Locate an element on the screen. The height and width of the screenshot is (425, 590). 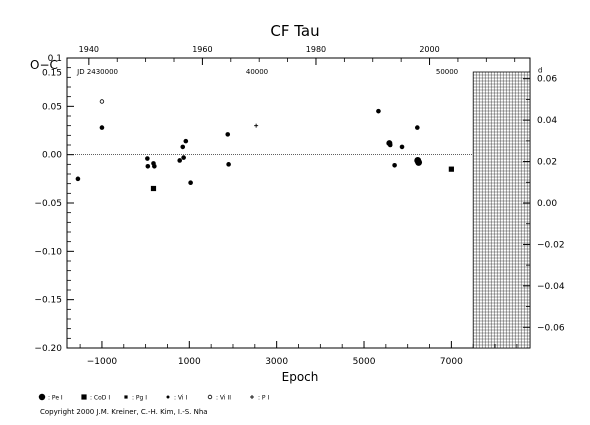
year-tick-label: 1980 is located at coordinates (316, 49).